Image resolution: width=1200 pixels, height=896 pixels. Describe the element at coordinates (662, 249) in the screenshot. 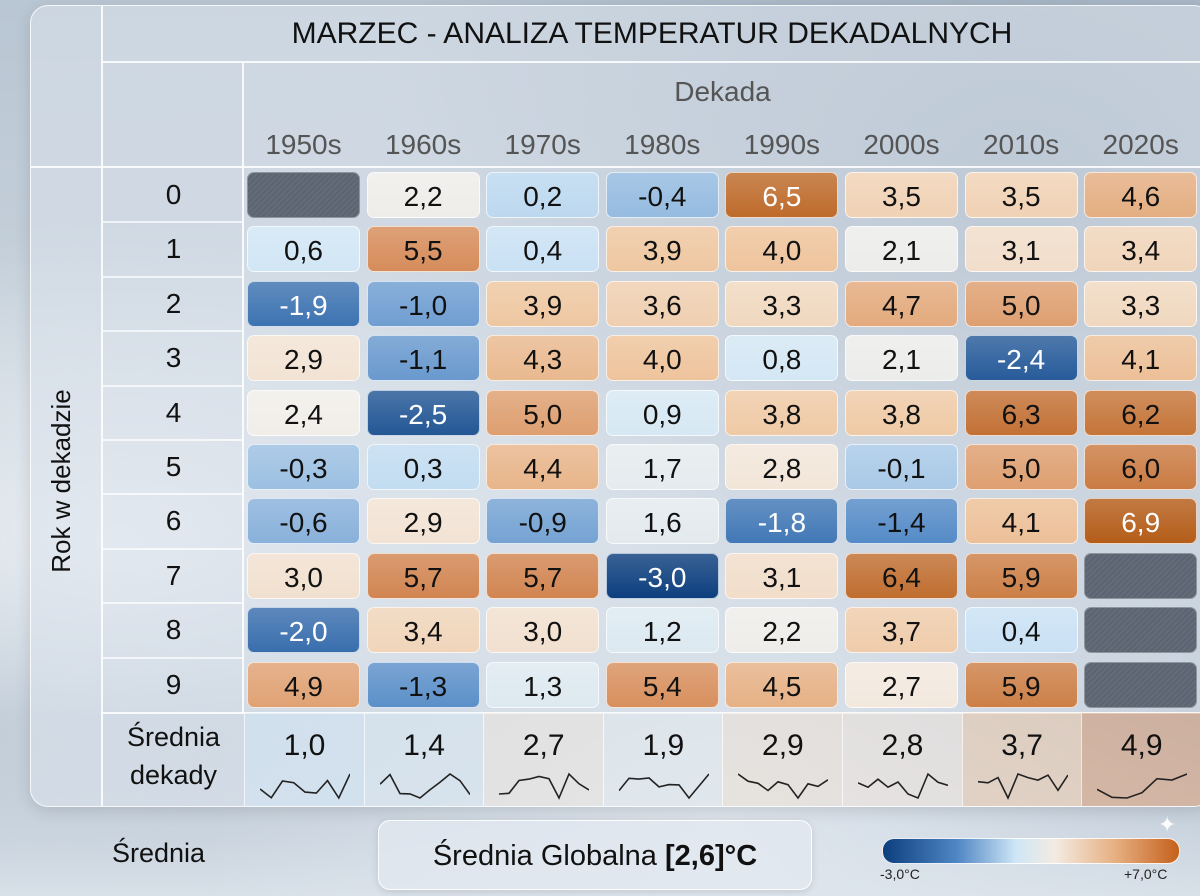

I see `heatmap-cell: 3,9` at that location.